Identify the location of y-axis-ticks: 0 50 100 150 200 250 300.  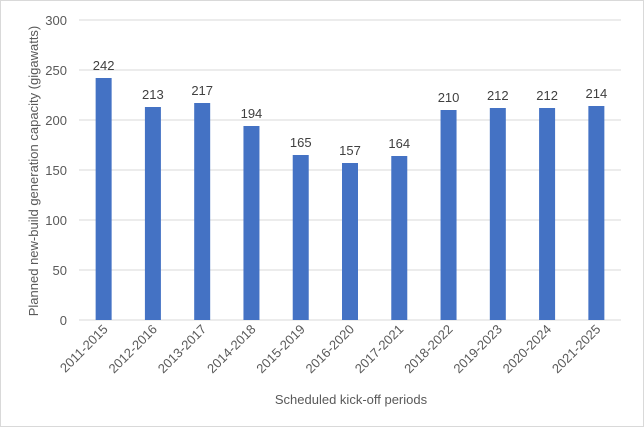
(56, 170).